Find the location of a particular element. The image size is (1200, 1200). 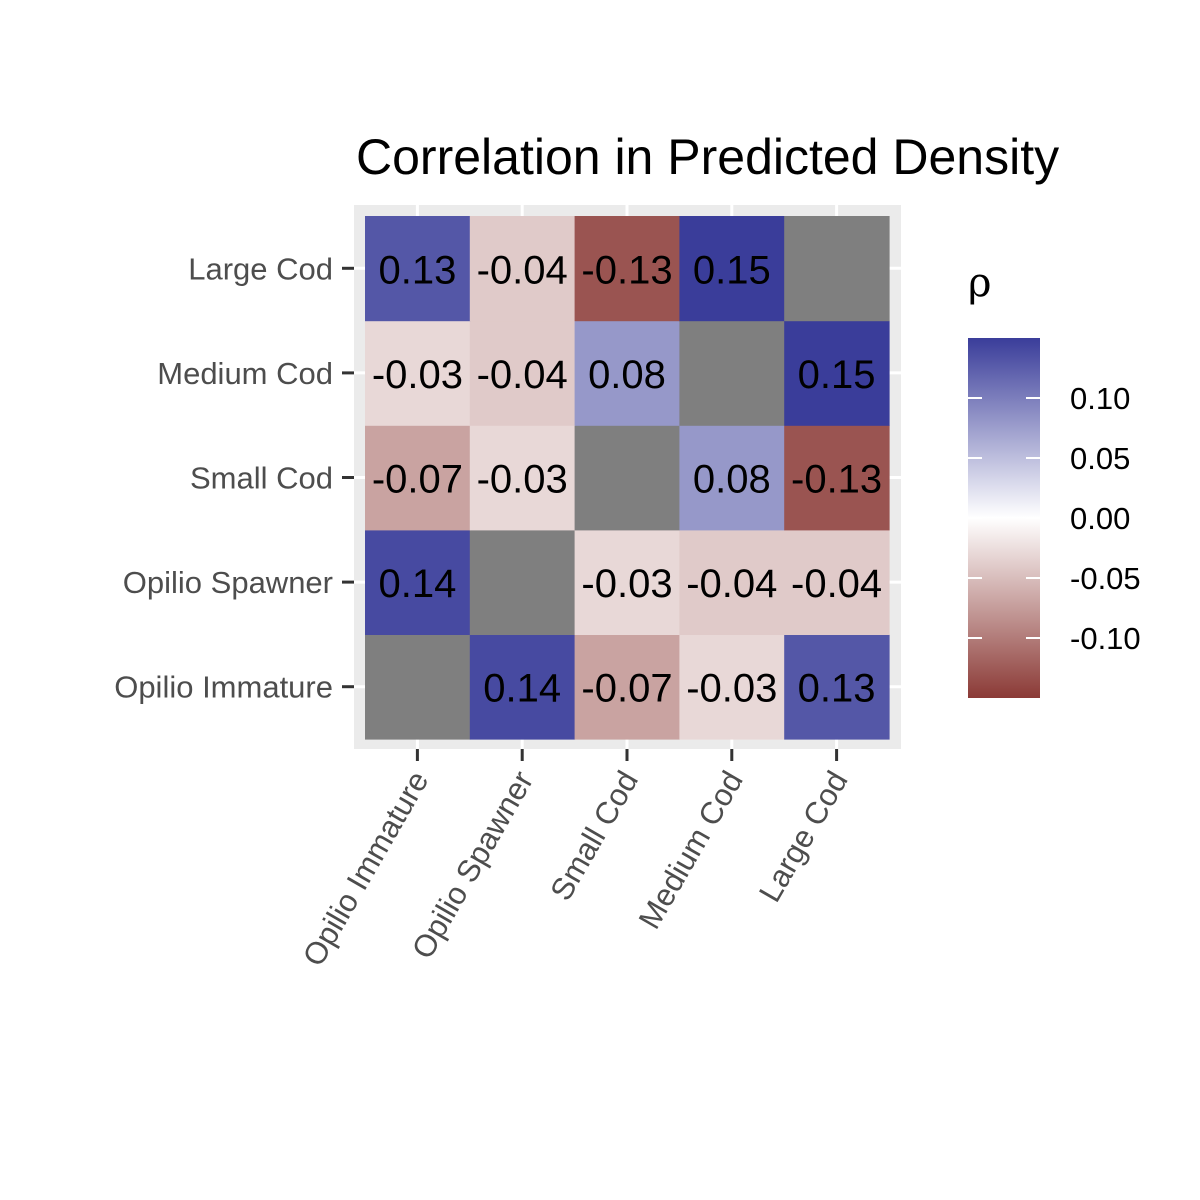

y-tick-label: Opilio Spawner is located at coordinates (228, 582).